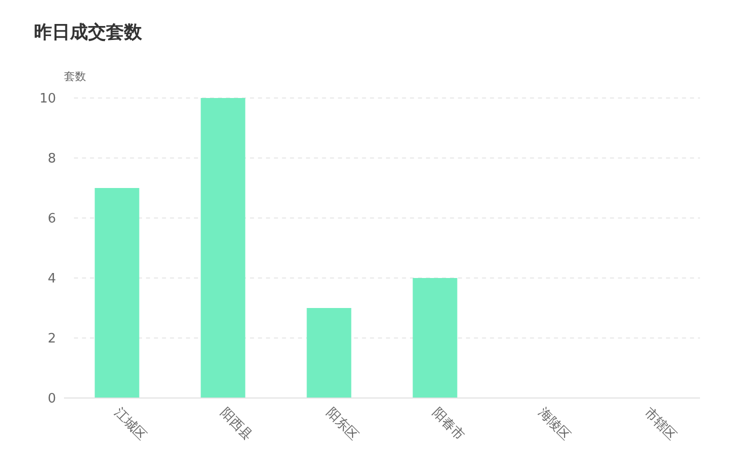 This screenshot has width=741, height=460. Describe the element at coordinates (52, 159) in the screenshot. I see `y-tick-label: 8` at that location.